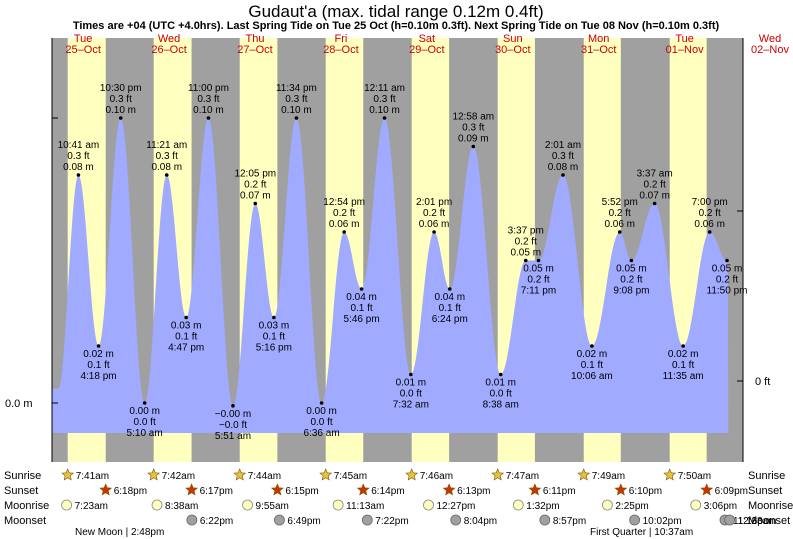 The width and height of the screenshot is (793, 539). What do you see at coordinates (473, 139) in the screenshot?
I see `tide-m-label: 0.09 m` at bounding box center [473, 139].